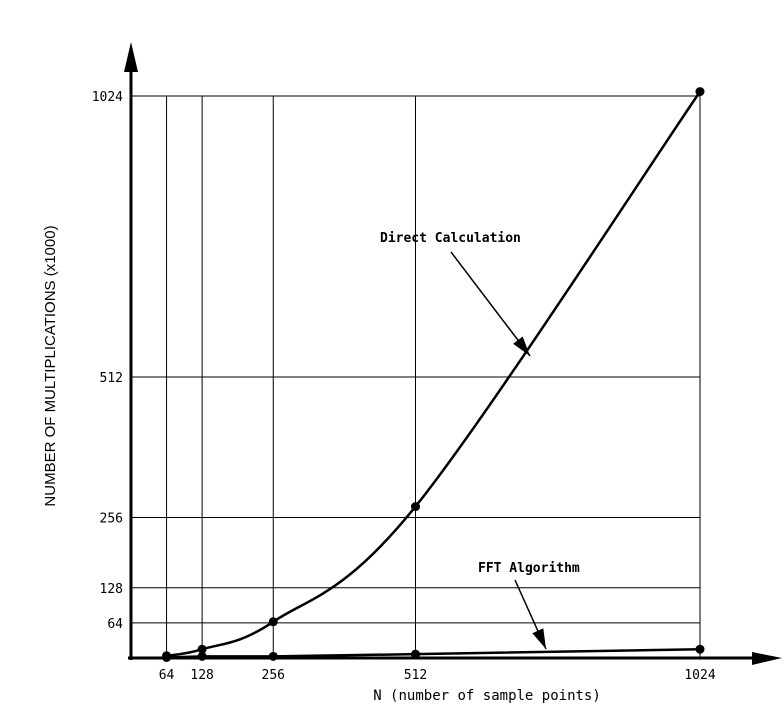 This screenshot has width=784, height=716. What do you see at coordinates (539, 638) in the screenshot?
I see `annotation-arrow-fft-head-icon` at bounding box center [539, 638].